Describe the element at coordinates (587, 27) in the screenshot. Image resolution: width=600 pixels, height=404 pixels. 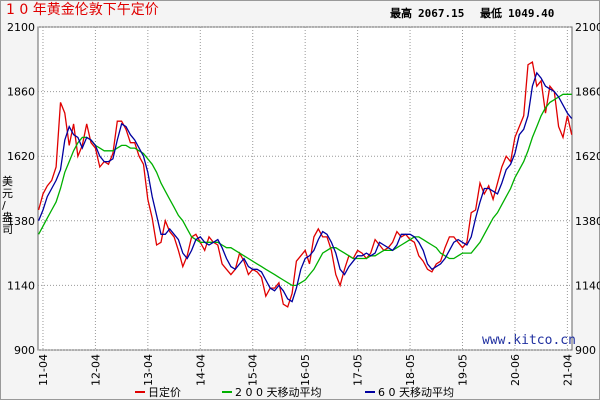
I see `y2-tick-label: 2100` at that location.